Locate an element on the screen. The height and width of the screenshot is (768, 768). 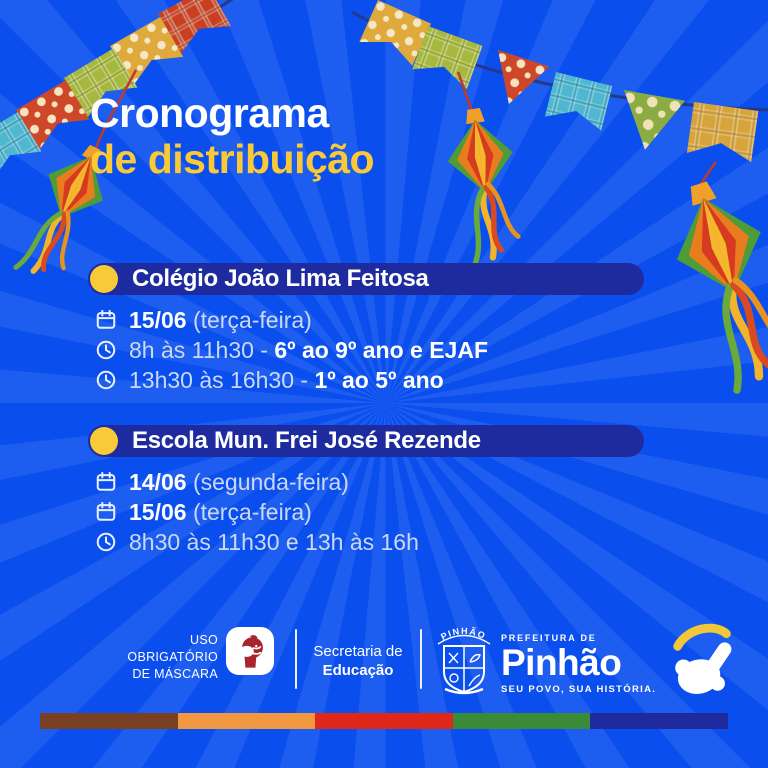
schedule-text: 13h30 às 16h30 - 1º ao 5º ano is located at coordinates (286, 379).